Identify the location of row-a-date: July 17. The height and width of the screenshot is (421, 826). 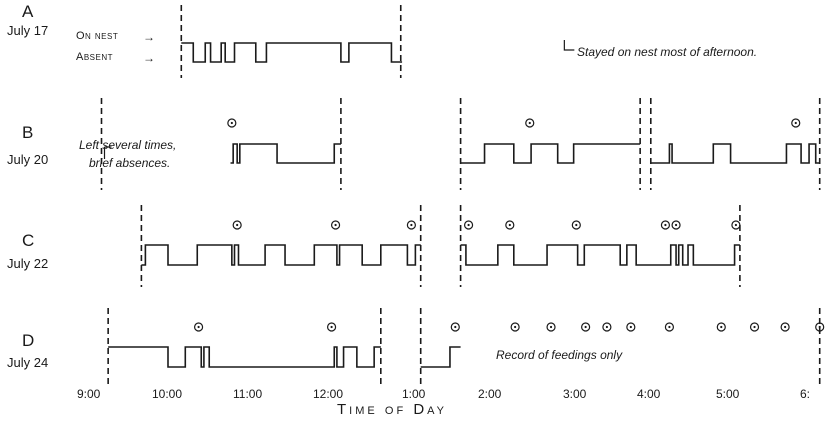
(28, 30).